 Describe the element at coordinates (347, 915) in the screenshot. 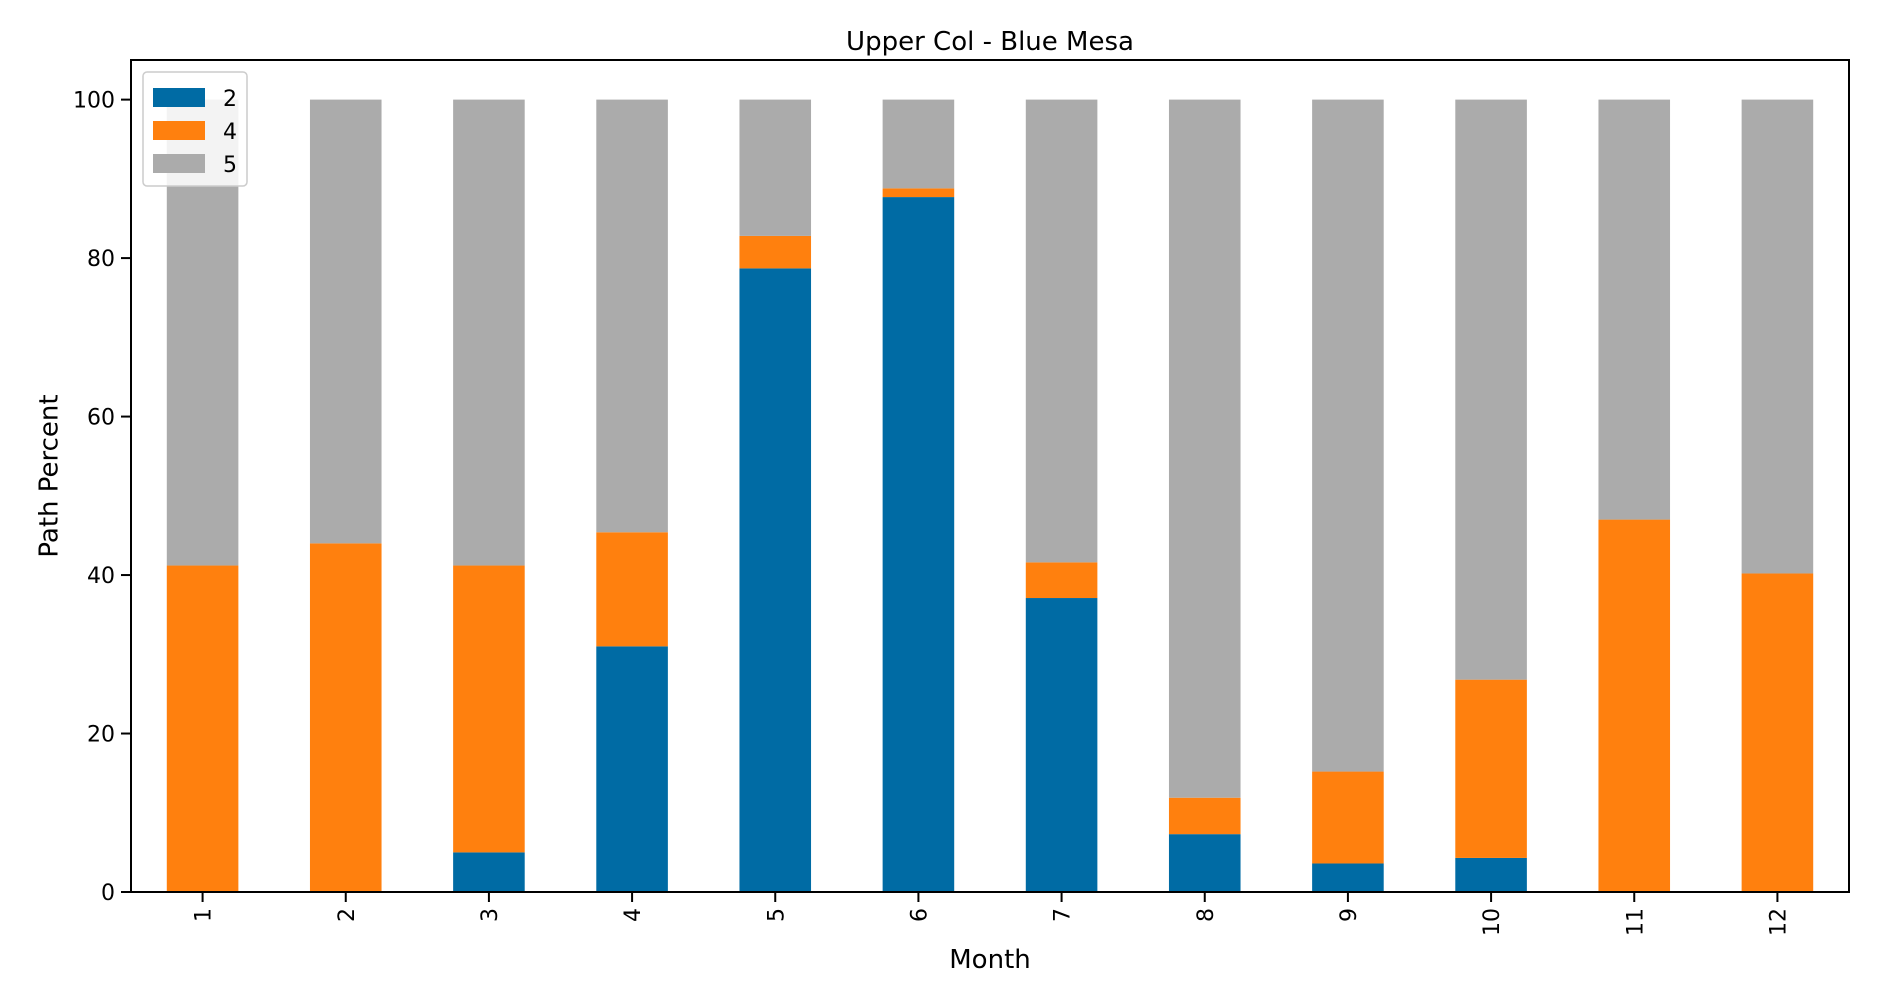

I see `x-tick-label: 2` at that location.